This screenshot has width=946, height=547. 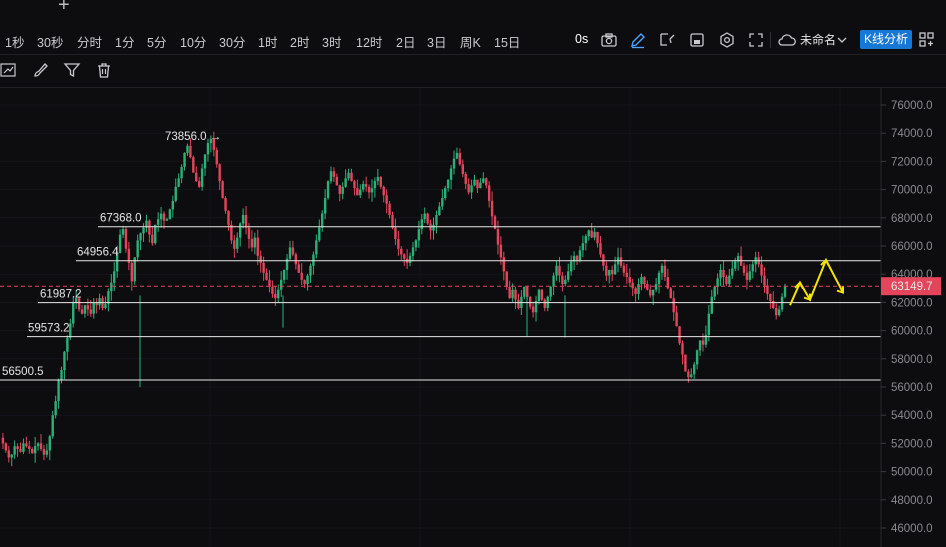 What do you see at coordinates (437, 43) in the screenshot?
I see `timeframe-12: 3日` at bounding box center [437, 43].